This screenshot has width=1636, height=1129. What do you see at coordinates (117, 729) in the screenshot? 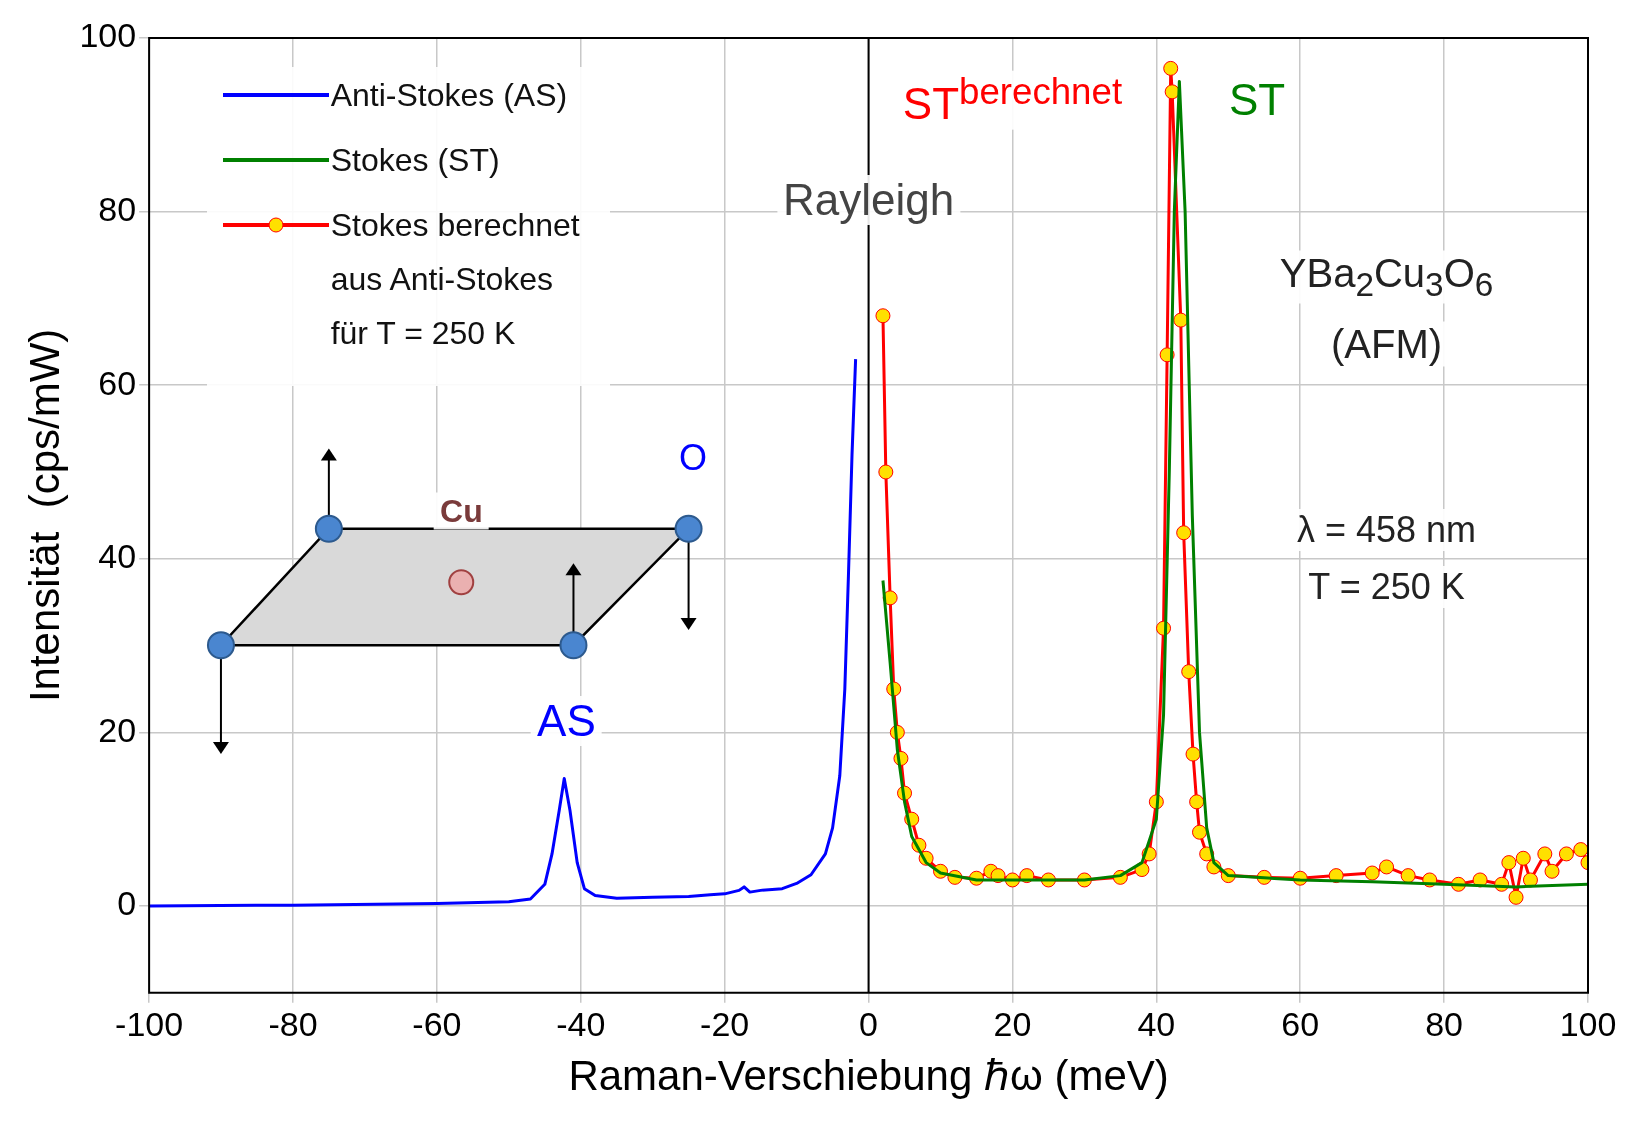
I see `y-tick-label: 20` at bounding box center [117, 729].